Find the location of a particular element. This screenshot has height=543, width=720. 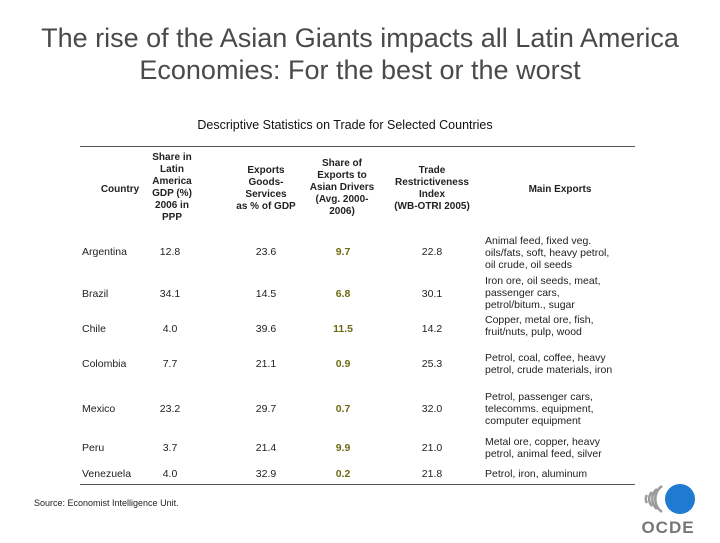

asian-share-cell: 9.7 is located at coordinates (343, 252).